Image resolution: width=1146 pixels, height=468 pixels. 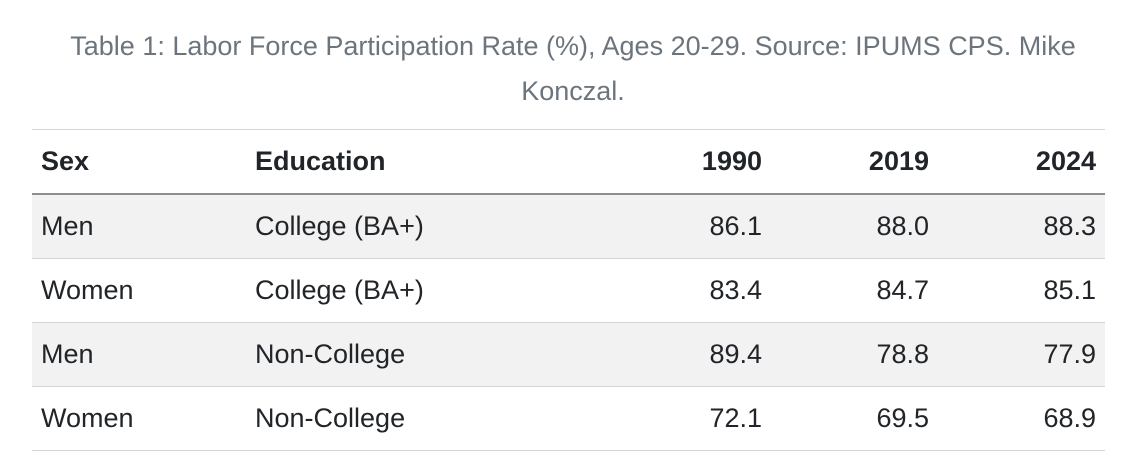 What do you see at coordinates (425, 162) in the screenshot?
I see `header-education: Education` at bounding box center [425, 162].